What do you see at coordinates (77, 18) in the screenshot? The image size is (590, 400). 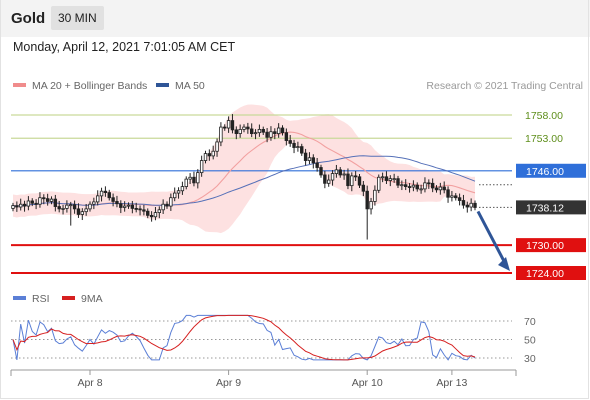 I see `period-badge: 30 MIN` at bounding box center [77, 18].